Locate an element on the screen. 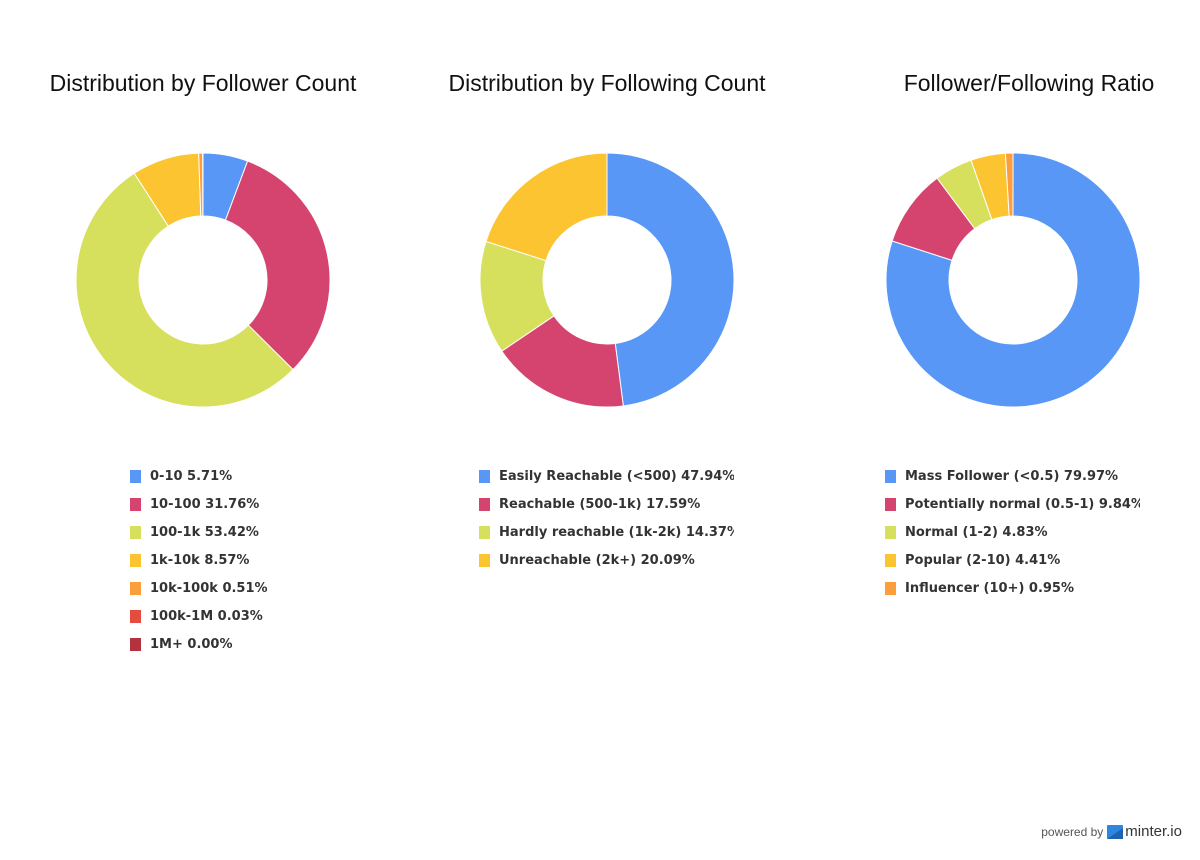 This screenshot has height=860, width=1200. legend-item: Popular (2-10) 4.41% is located at coordinates (1012, 560).